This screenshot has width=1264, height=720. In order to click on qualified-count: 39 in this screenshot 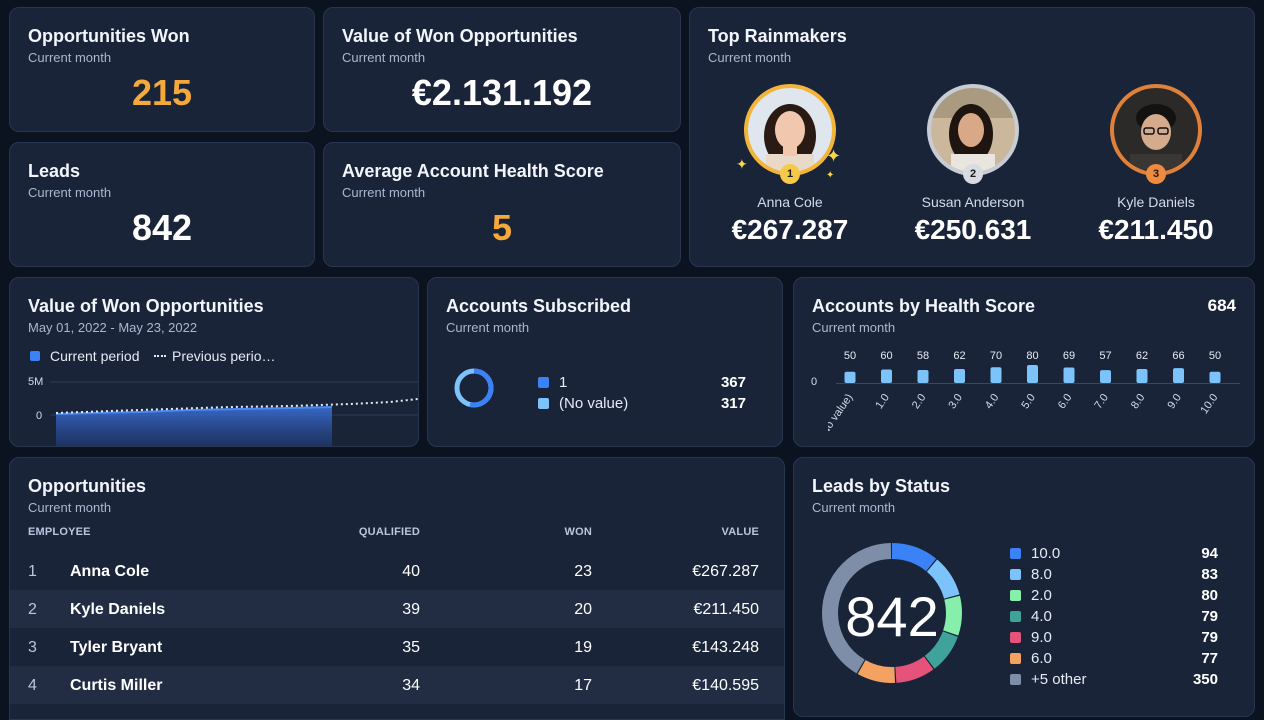, I will do `click(411, 609)`.